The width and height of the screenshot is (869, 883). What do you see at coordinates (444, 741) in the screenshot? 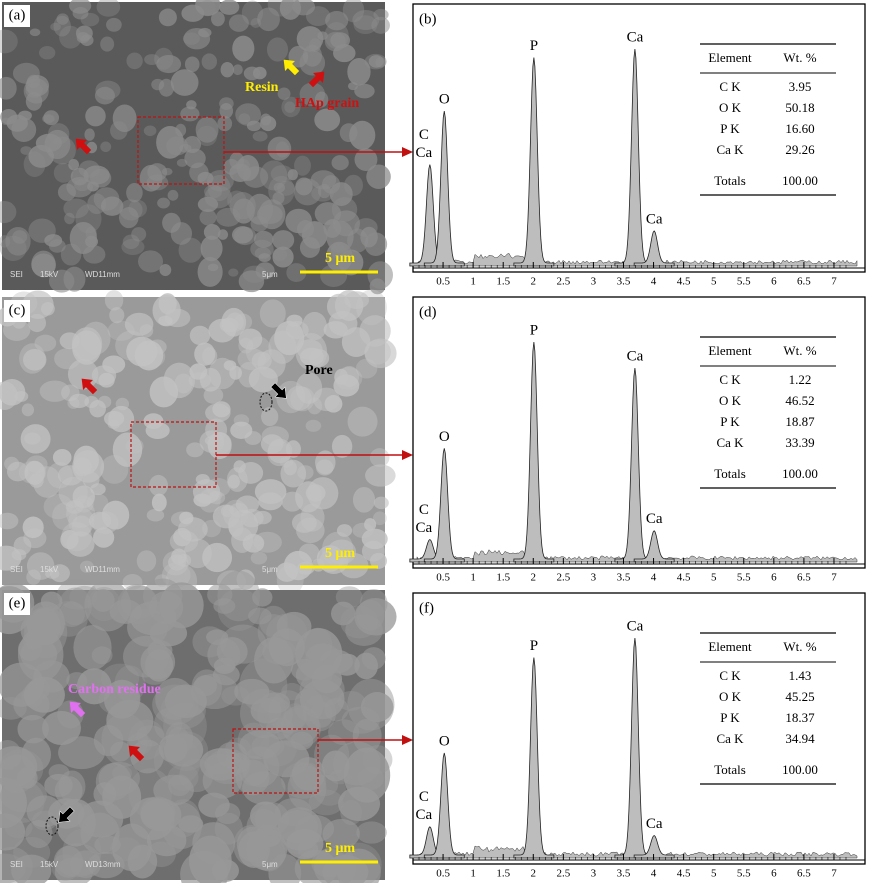
I see `peak-label: O` at bounding box center [444, 741].